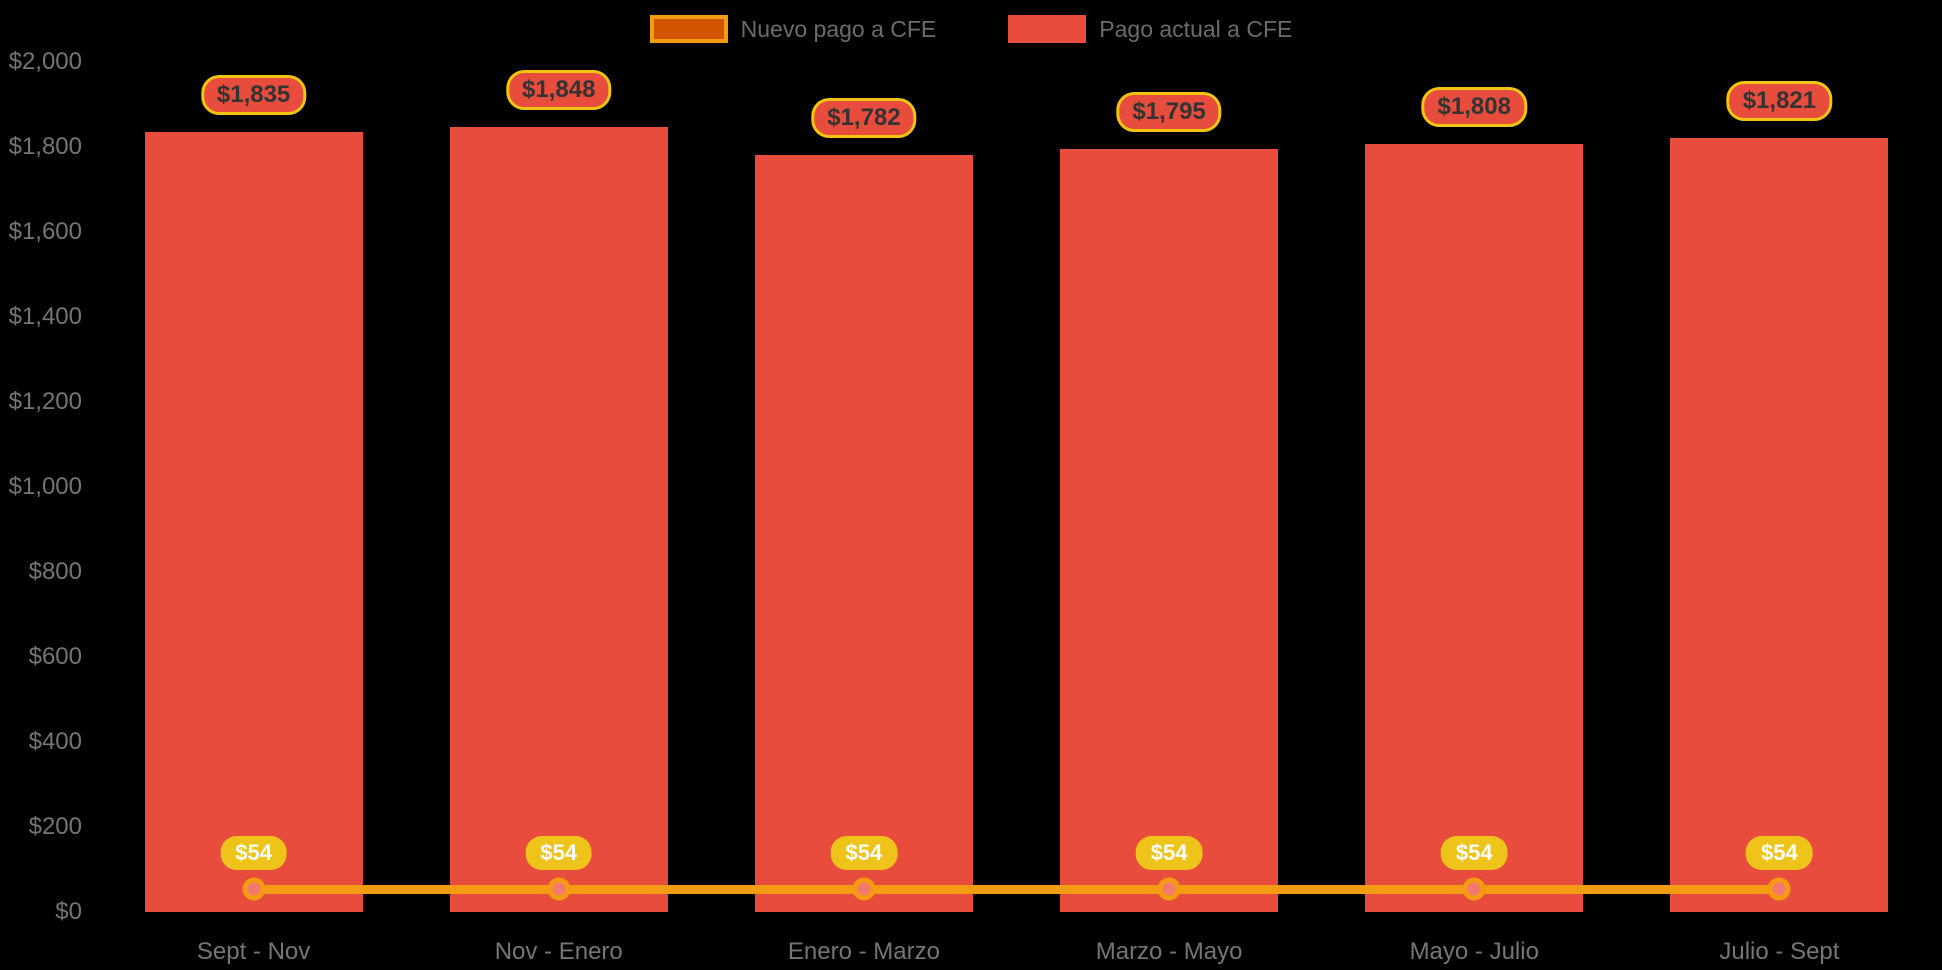  Describe the element at coordinates (1474, 951) in the screenshot. I see `x-axis-label-mayo-julio: Mayo - Julio` at that location.